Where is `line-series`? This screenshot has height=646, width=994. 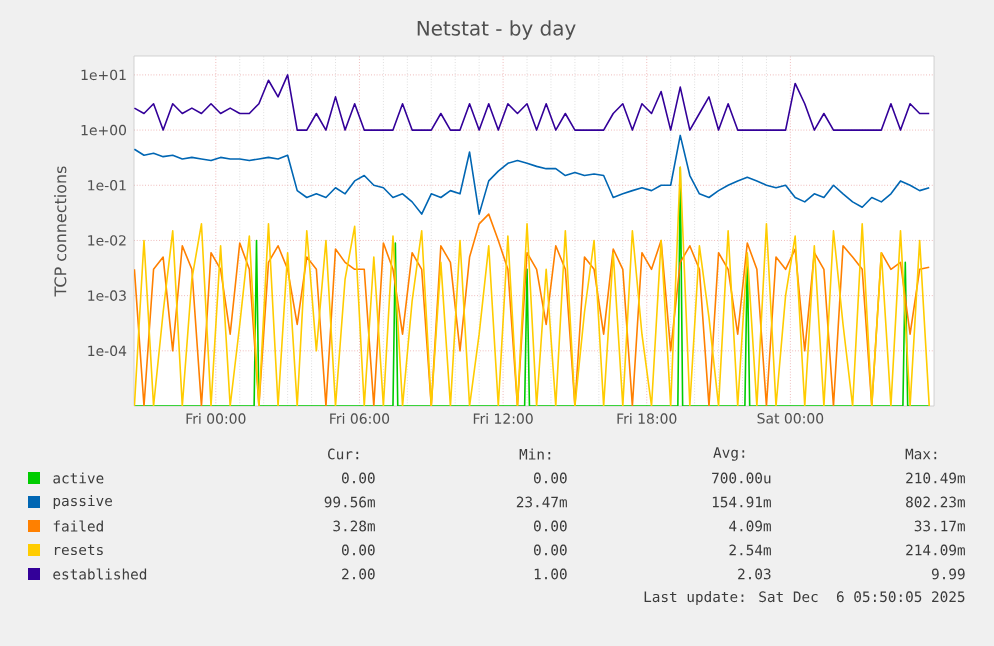 line-series is located at coordinates (532, 174).